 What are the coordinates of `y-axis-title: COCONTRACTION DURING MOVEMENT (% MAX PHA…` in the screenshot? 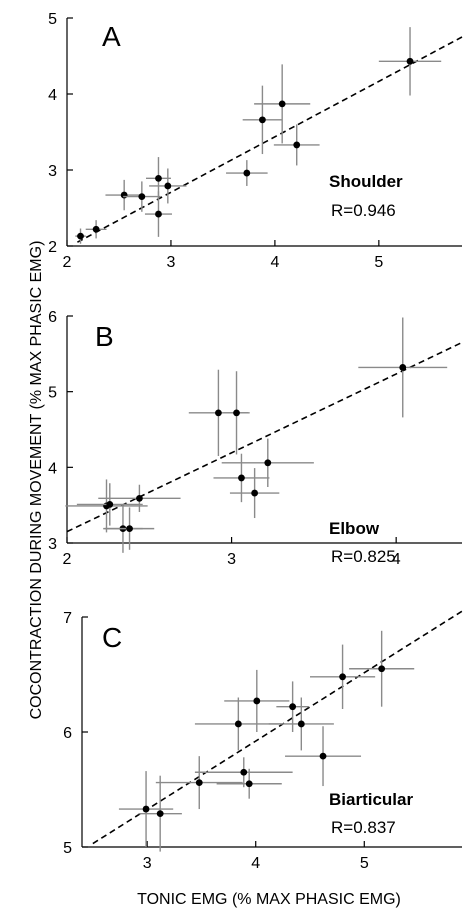 It's located at (36, 480).